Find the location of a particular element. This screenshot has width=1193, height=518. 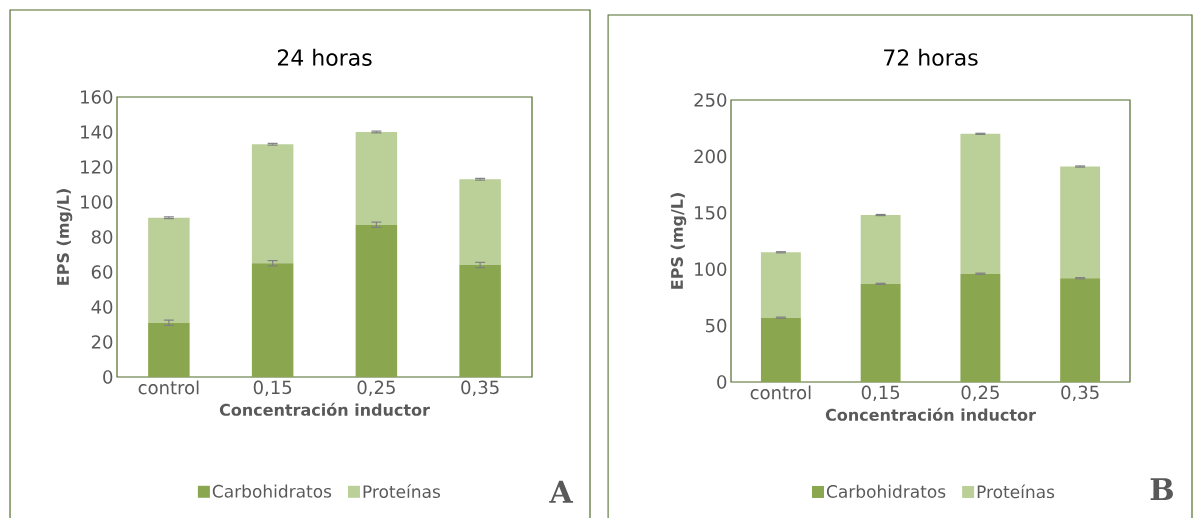

y-tick-label: 140 is located at coordinates (97, 132).